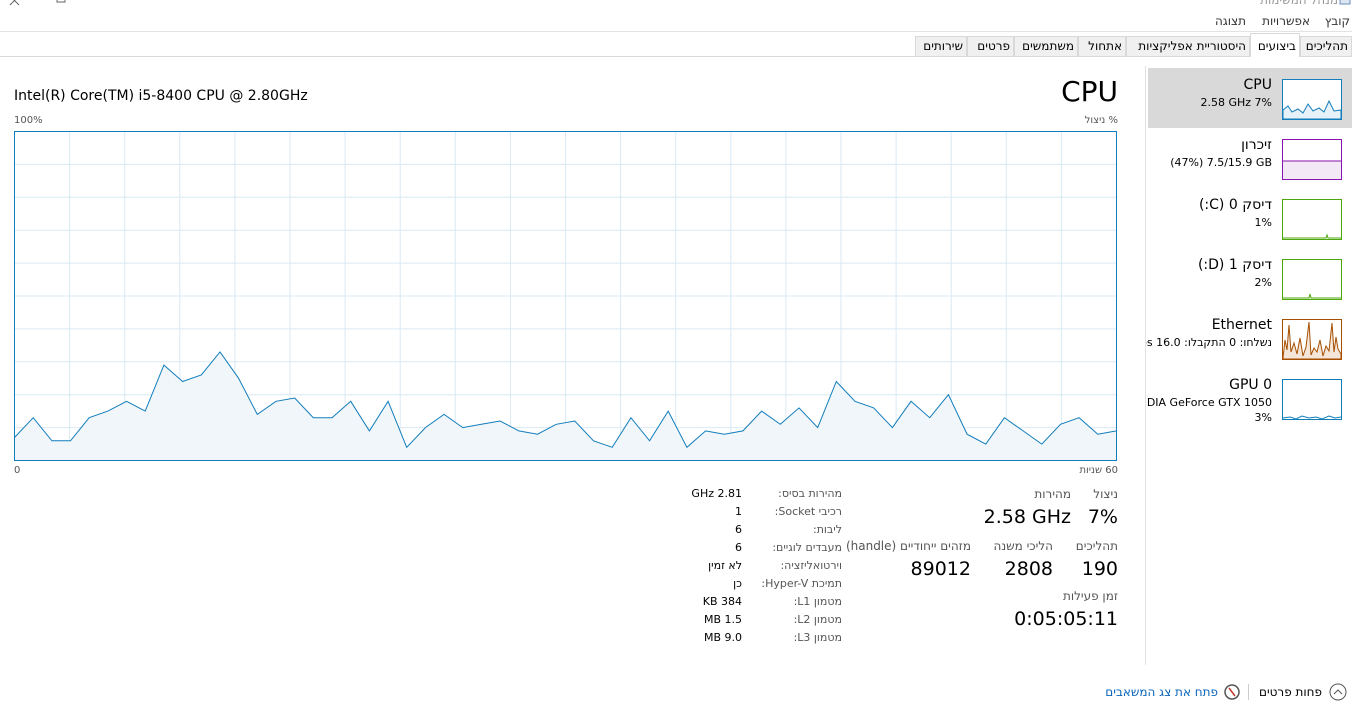 The image size is (1352, 710). I want to click on cpu-heading: CPU, so click(1089, 91).